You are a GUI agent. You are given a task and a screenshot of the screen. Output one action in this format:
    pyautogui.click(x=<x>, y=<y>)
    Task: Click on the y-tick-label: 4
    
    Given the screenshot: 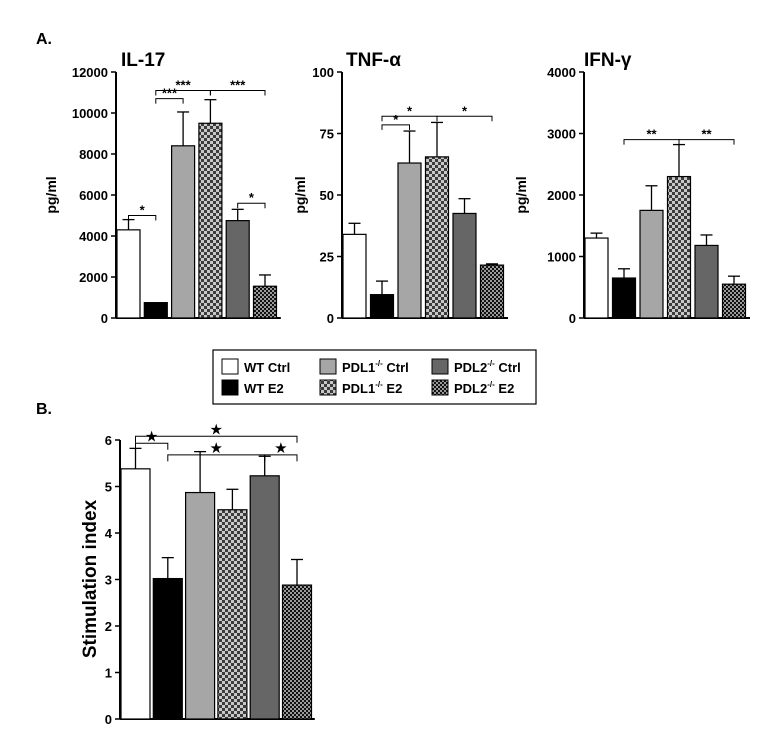 What is the action you would take?
    pyautogui.click(x=109, y=533)
    